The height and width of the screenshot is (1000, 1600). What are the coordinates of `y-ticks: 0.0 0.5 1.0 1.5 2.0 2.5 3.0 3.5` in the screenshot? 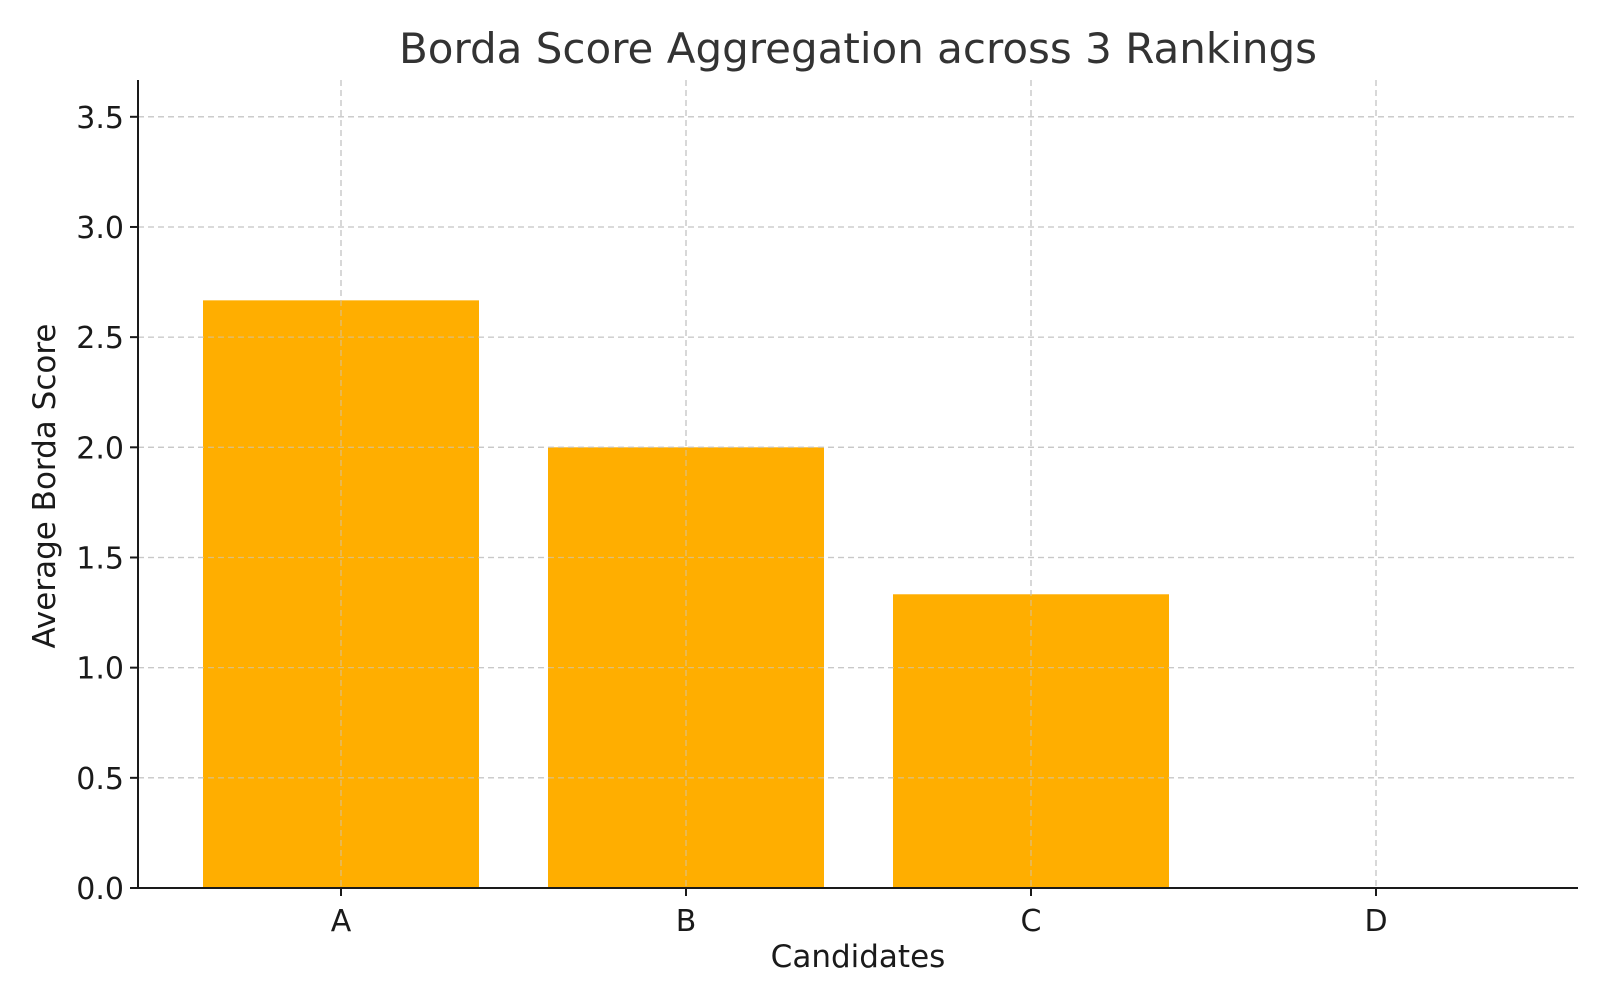 It's located at (107, 504).